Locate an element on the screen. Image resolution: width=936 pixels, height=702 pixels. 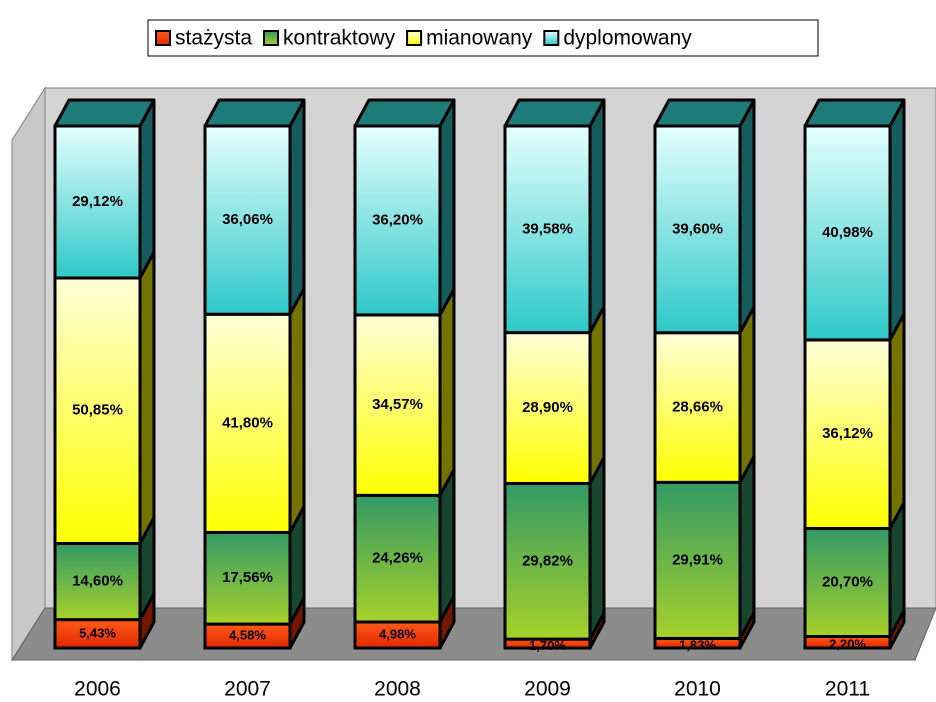
data-label: 20,70% is located at coordinates (847, 581).